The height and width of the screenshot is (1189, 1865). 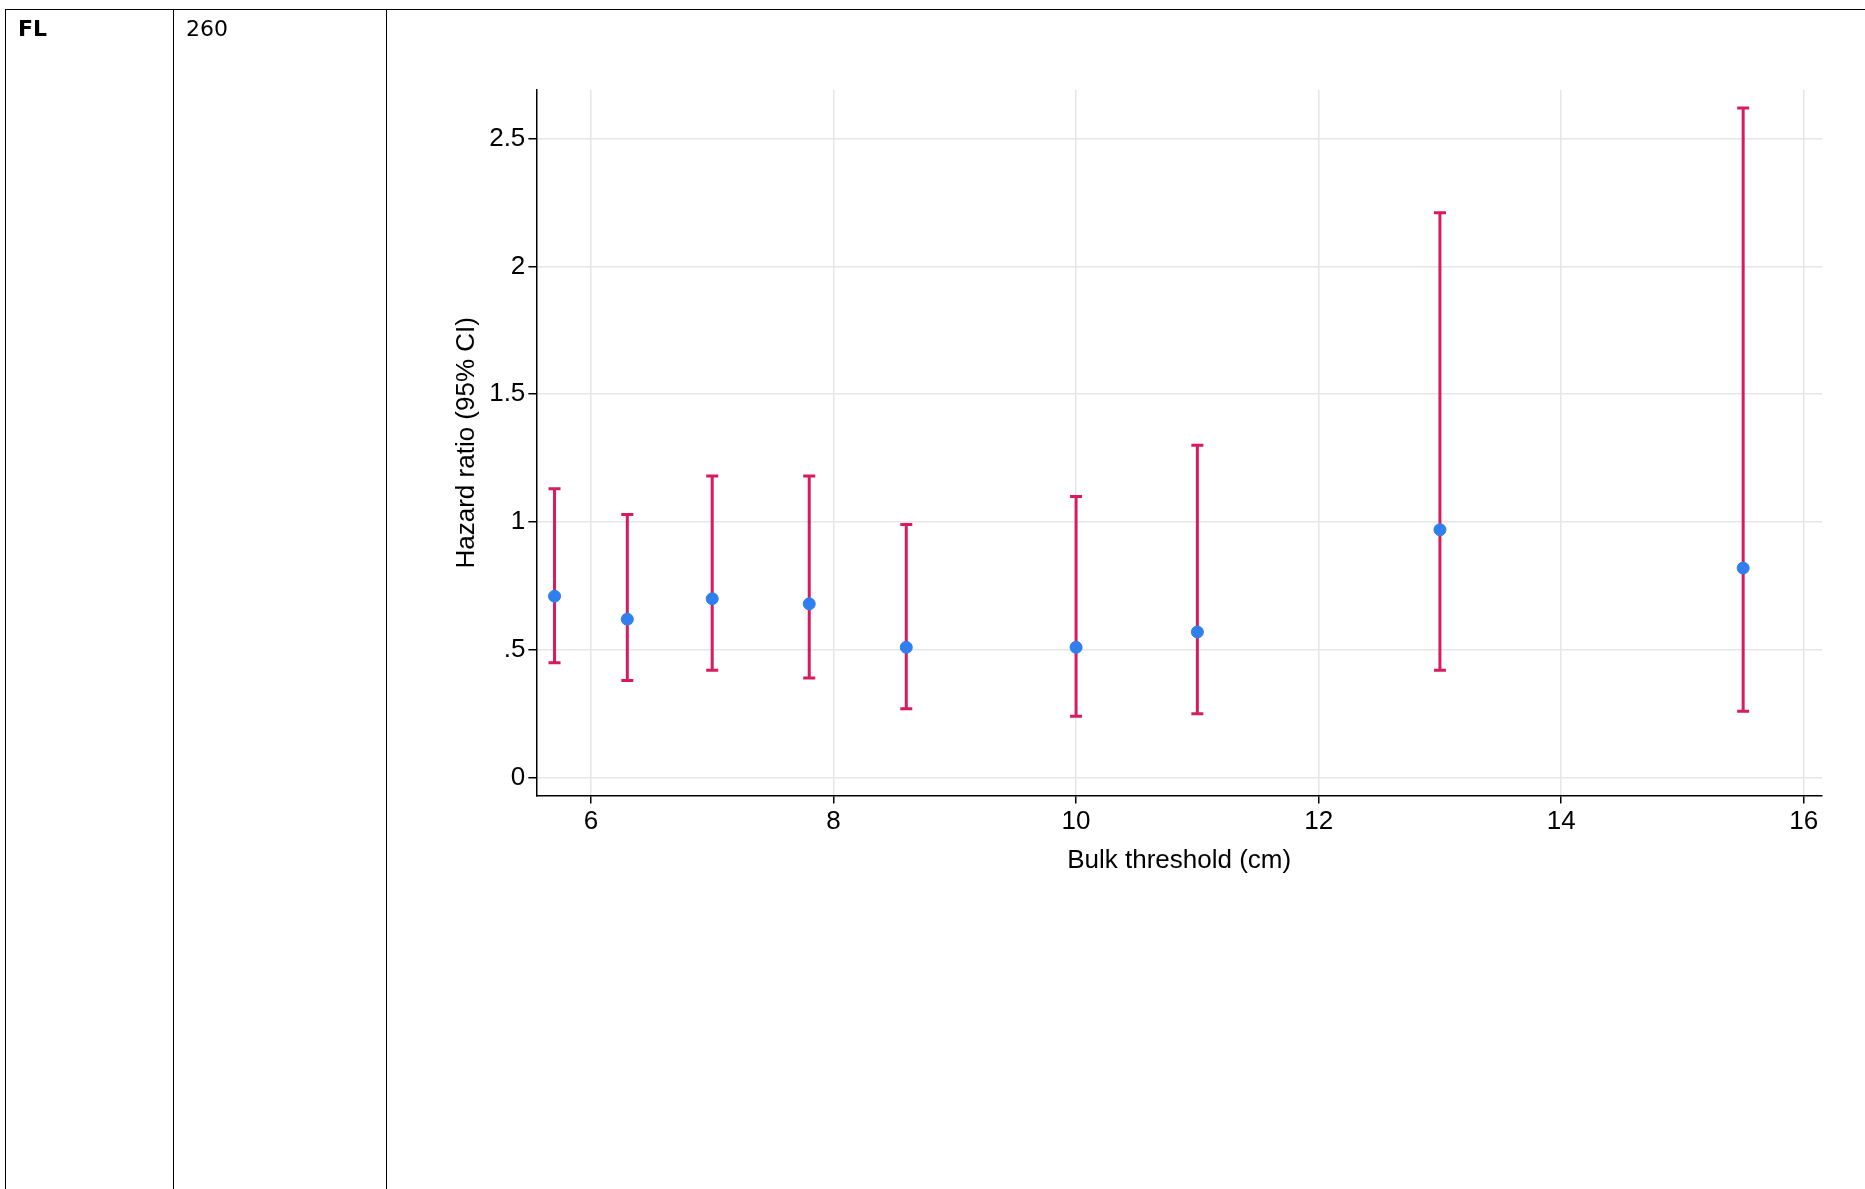 What do you see at coordinates (1804, 820) in the screenshot?
I see `x-tick-label: 16` at bounding box center [1804, 820].